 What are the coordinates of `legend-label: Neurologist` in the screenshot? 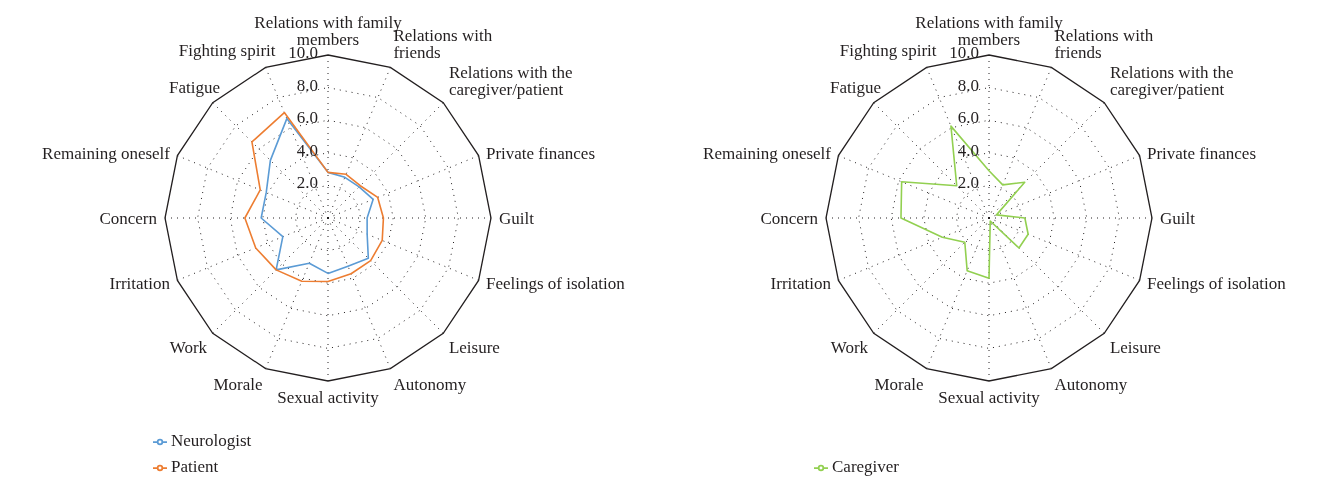 It's located at (211, 440).